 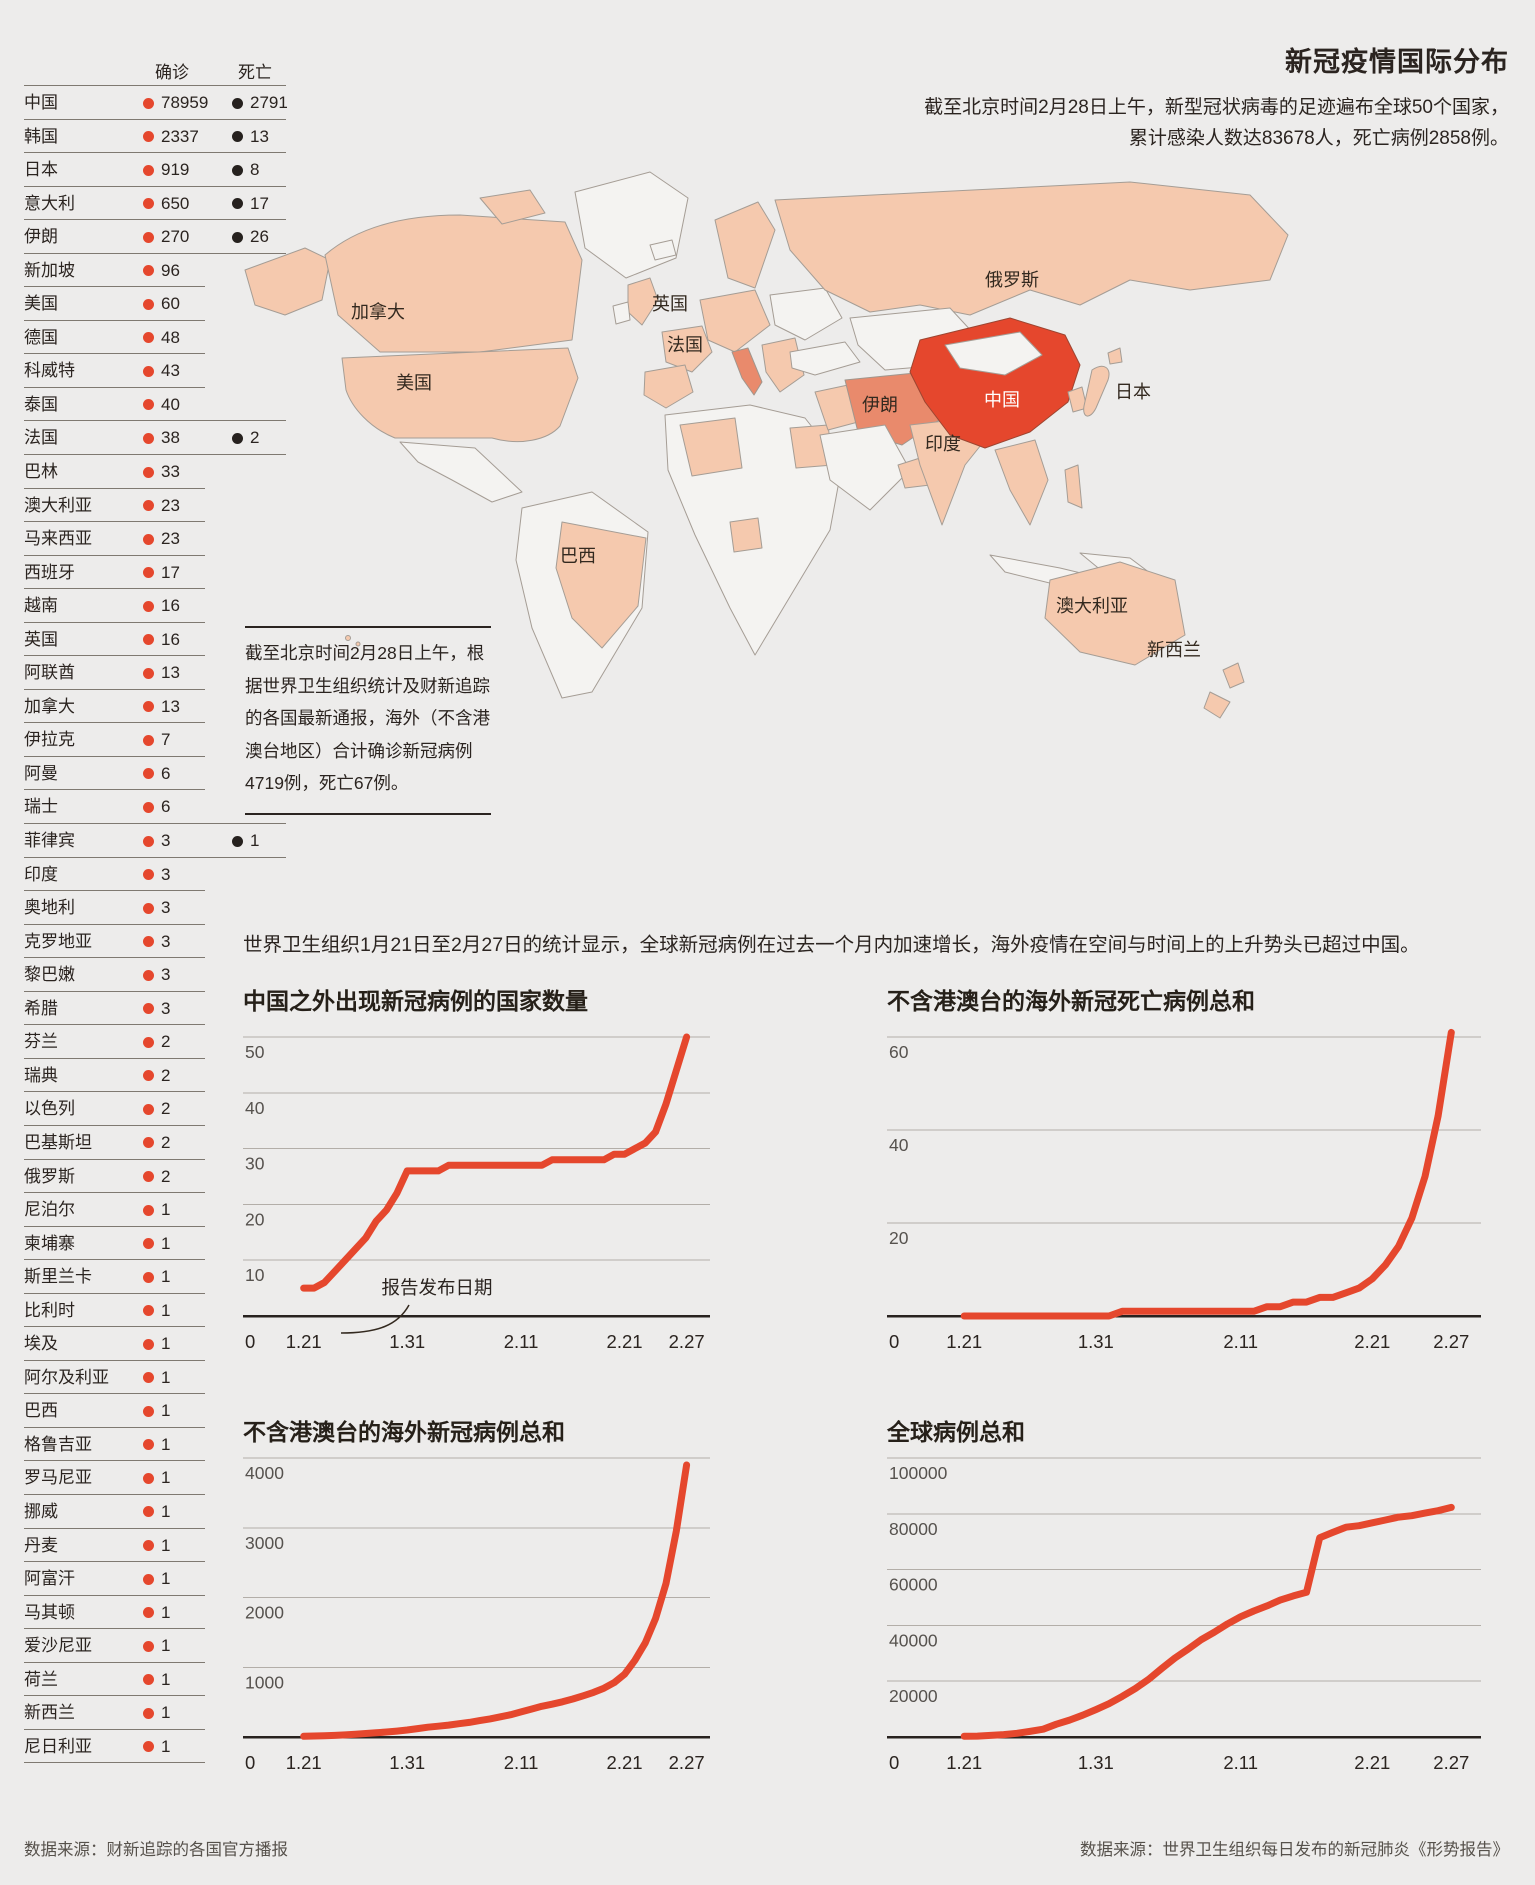 I want to click on table-row: 巴西 1, so click(x=157, y=1411).